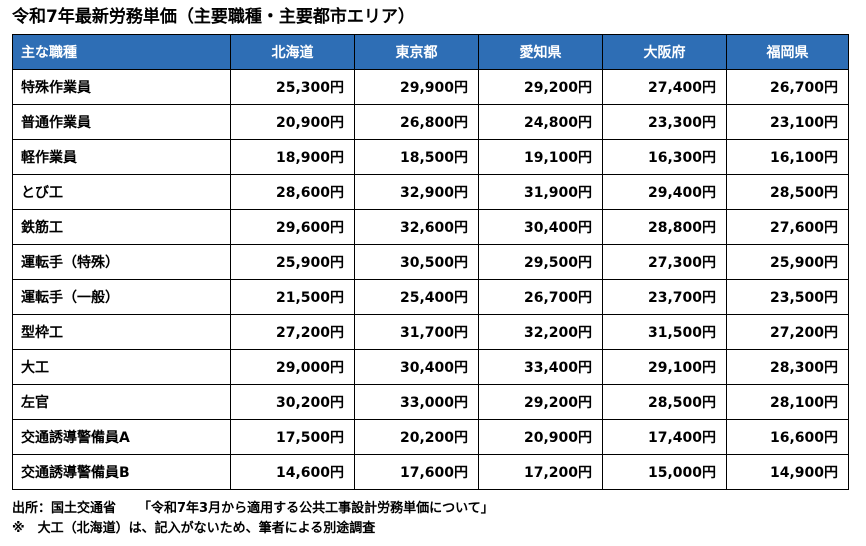  I want to click on header-region: 東京都, so click(416, 52).